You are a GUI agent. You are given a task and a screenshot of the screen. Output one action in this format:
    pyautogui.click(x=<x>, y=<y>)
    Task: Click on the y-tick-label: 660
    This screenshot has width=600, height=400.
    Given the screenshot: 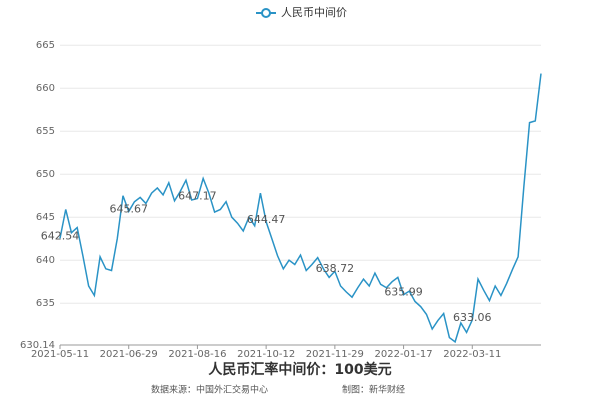 What is the action you would take?
    pyautogui.click(x=45, y=88)
    